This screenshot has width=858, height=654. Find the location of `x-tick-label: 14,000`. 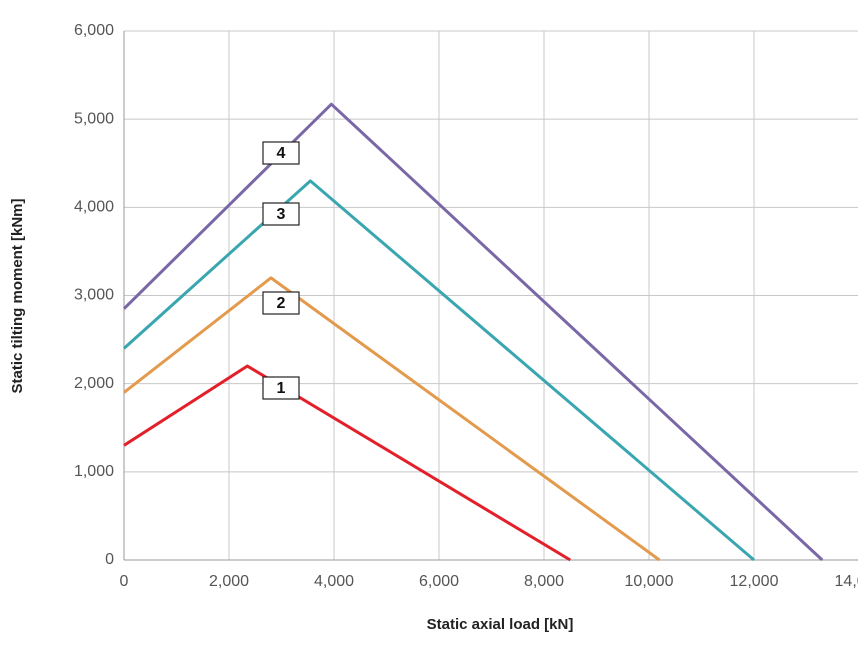

x-tick-label: 14,000 is located at coordinates (846, 581).